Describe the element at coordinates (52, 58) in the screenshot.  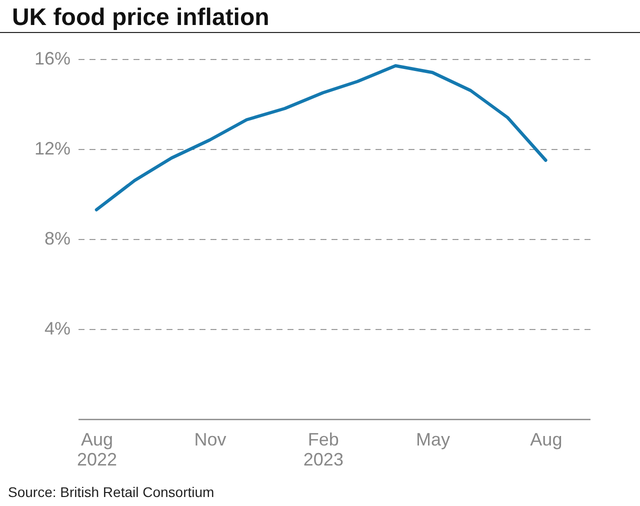
I see `y-tick-label: 16%` at that location.